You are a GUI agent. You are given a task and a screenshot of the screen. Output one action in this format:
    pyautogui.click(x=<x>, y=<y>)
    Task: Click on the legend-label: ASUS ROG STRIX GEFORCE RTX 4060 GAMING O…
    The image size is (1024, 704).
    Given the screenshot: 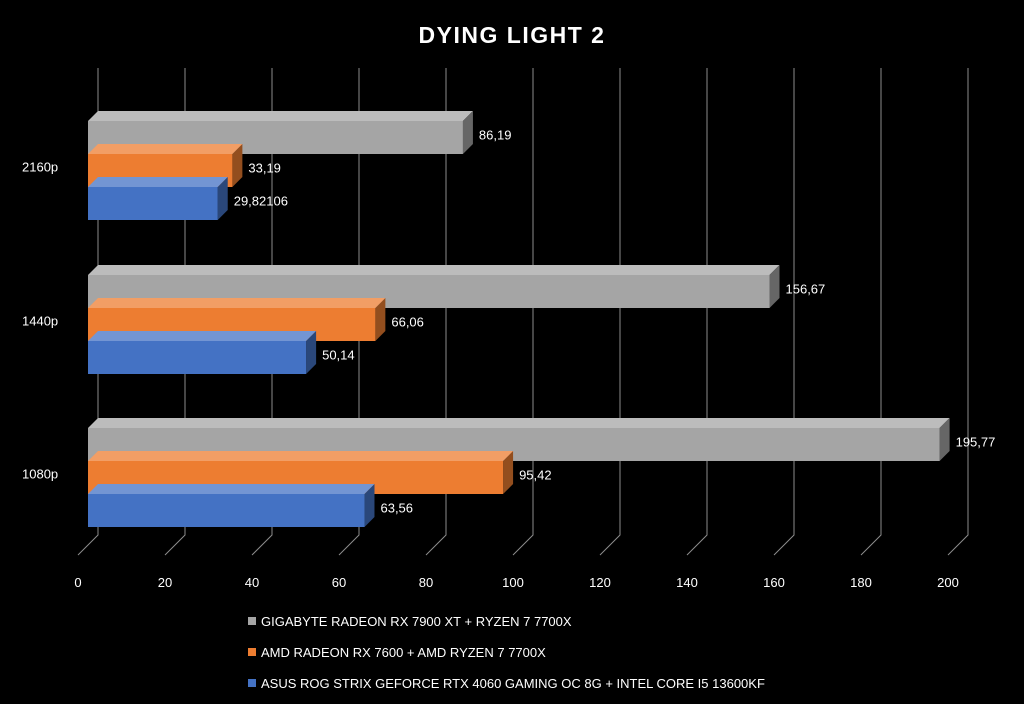 What is the action you would take?
    pyautogui.click(x=513, y=683)
    